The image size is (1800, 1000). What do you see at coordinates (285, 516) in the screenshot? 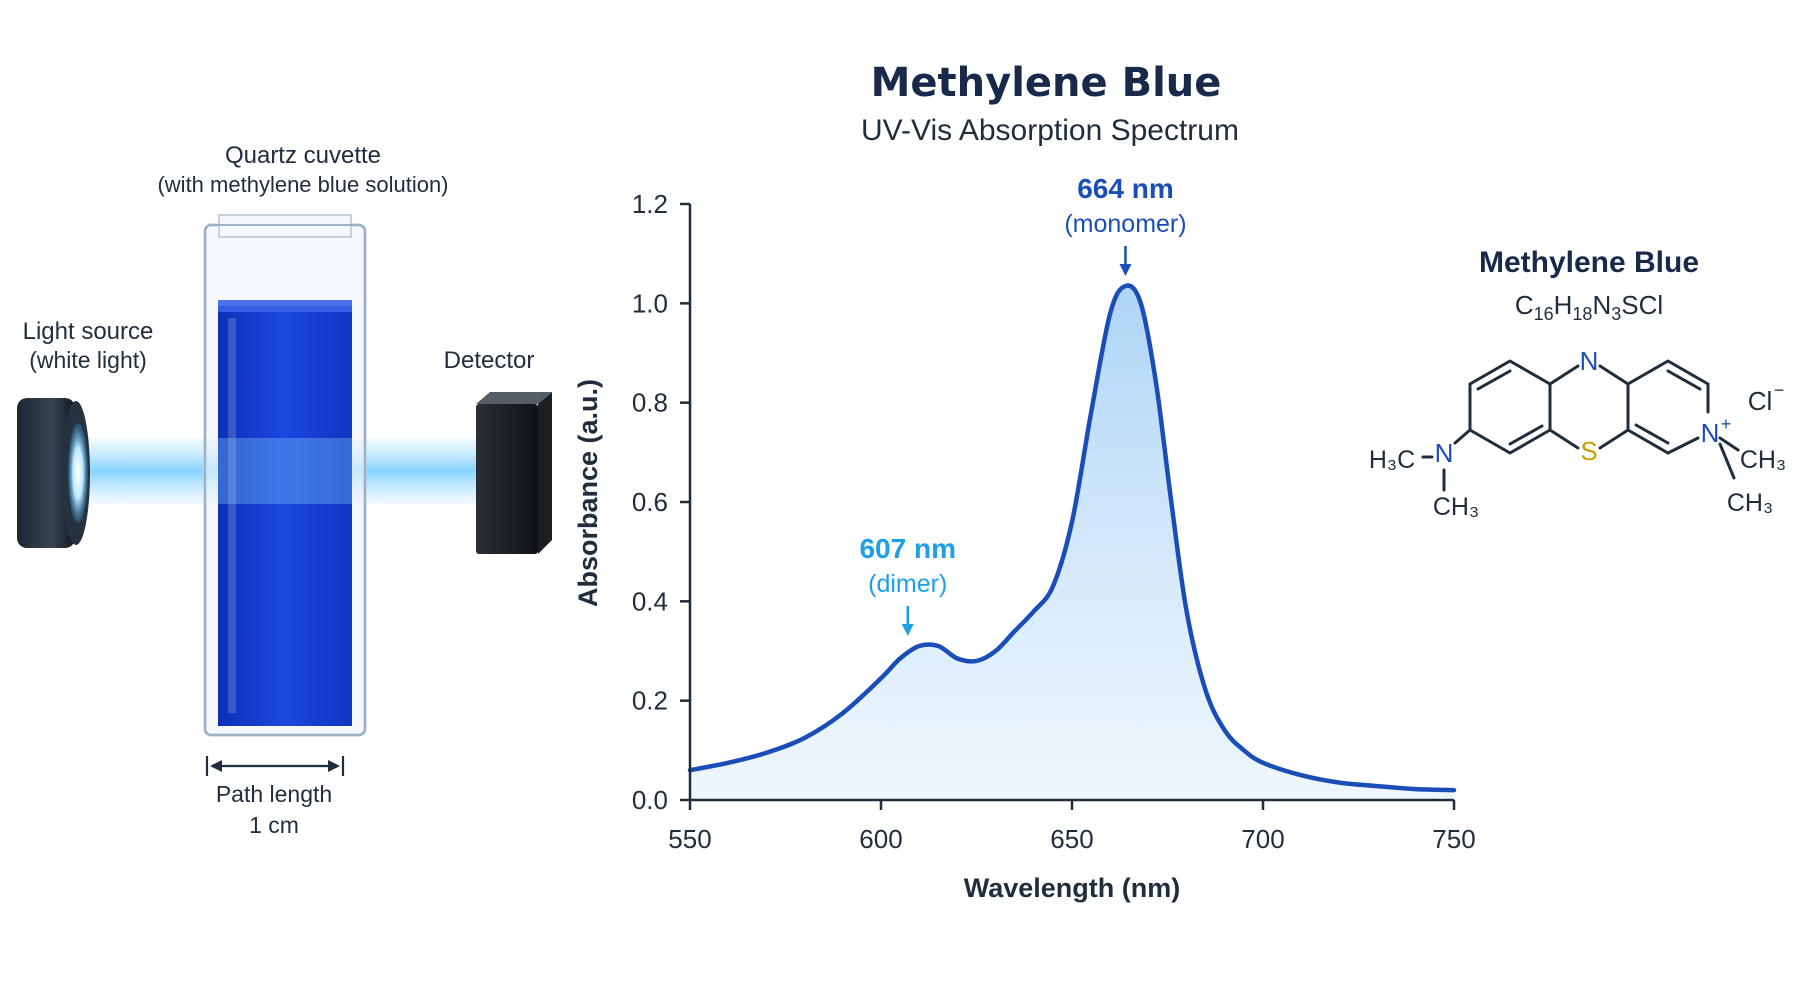
I see `methylene-blue-solution` at bounding box center [285, 516].